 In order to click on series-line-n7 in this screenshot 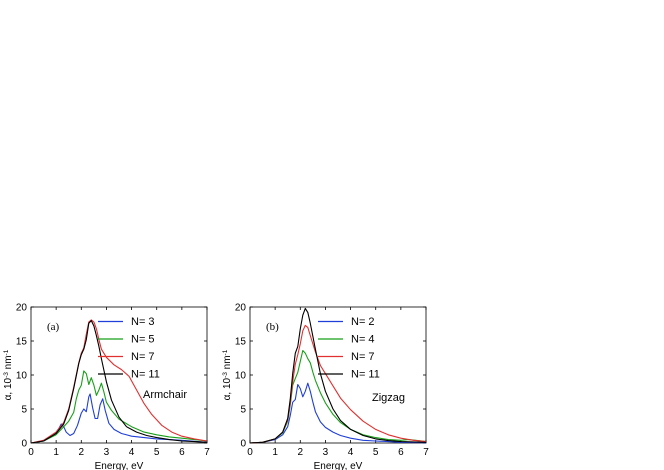, I will do `click(338, 384)`.